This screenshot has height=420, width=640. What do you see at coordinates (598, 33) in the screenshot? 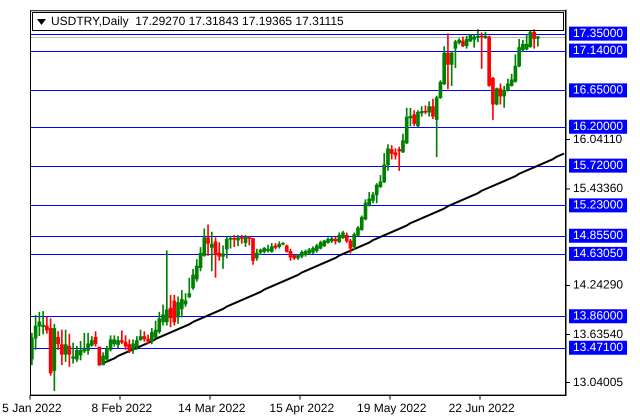
I see `ref-line-label: 17.35000` at bounding box center [598, 33].